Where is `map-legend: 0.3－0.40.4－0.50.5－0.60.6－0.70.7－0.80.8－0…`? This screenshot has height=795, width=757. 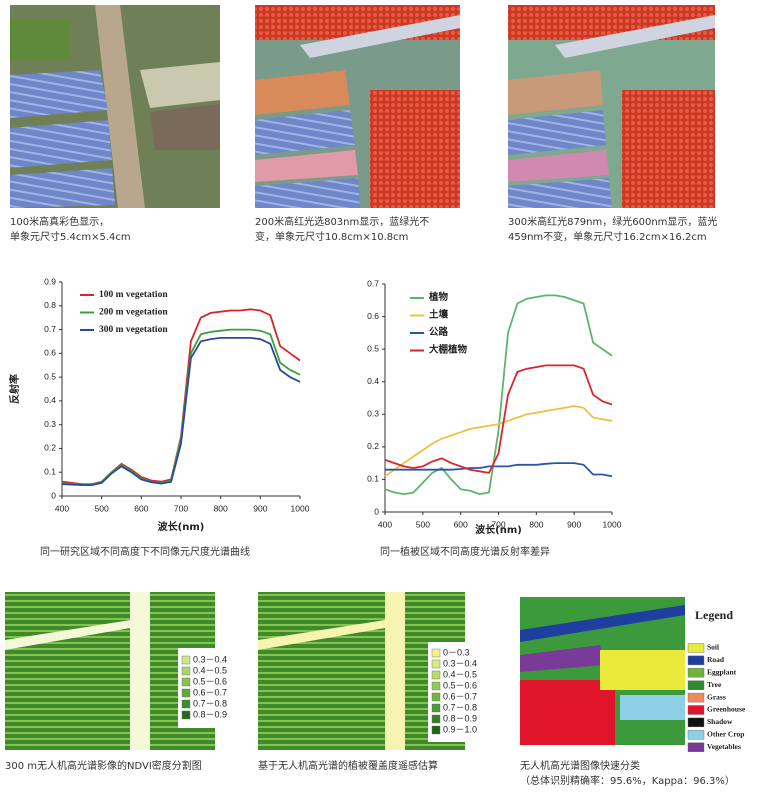
map-legend: 0.3－0.40.4－0.50.5－0.60.6－0.70.7－0.80.8－0… is located at coordinates (116, 713).